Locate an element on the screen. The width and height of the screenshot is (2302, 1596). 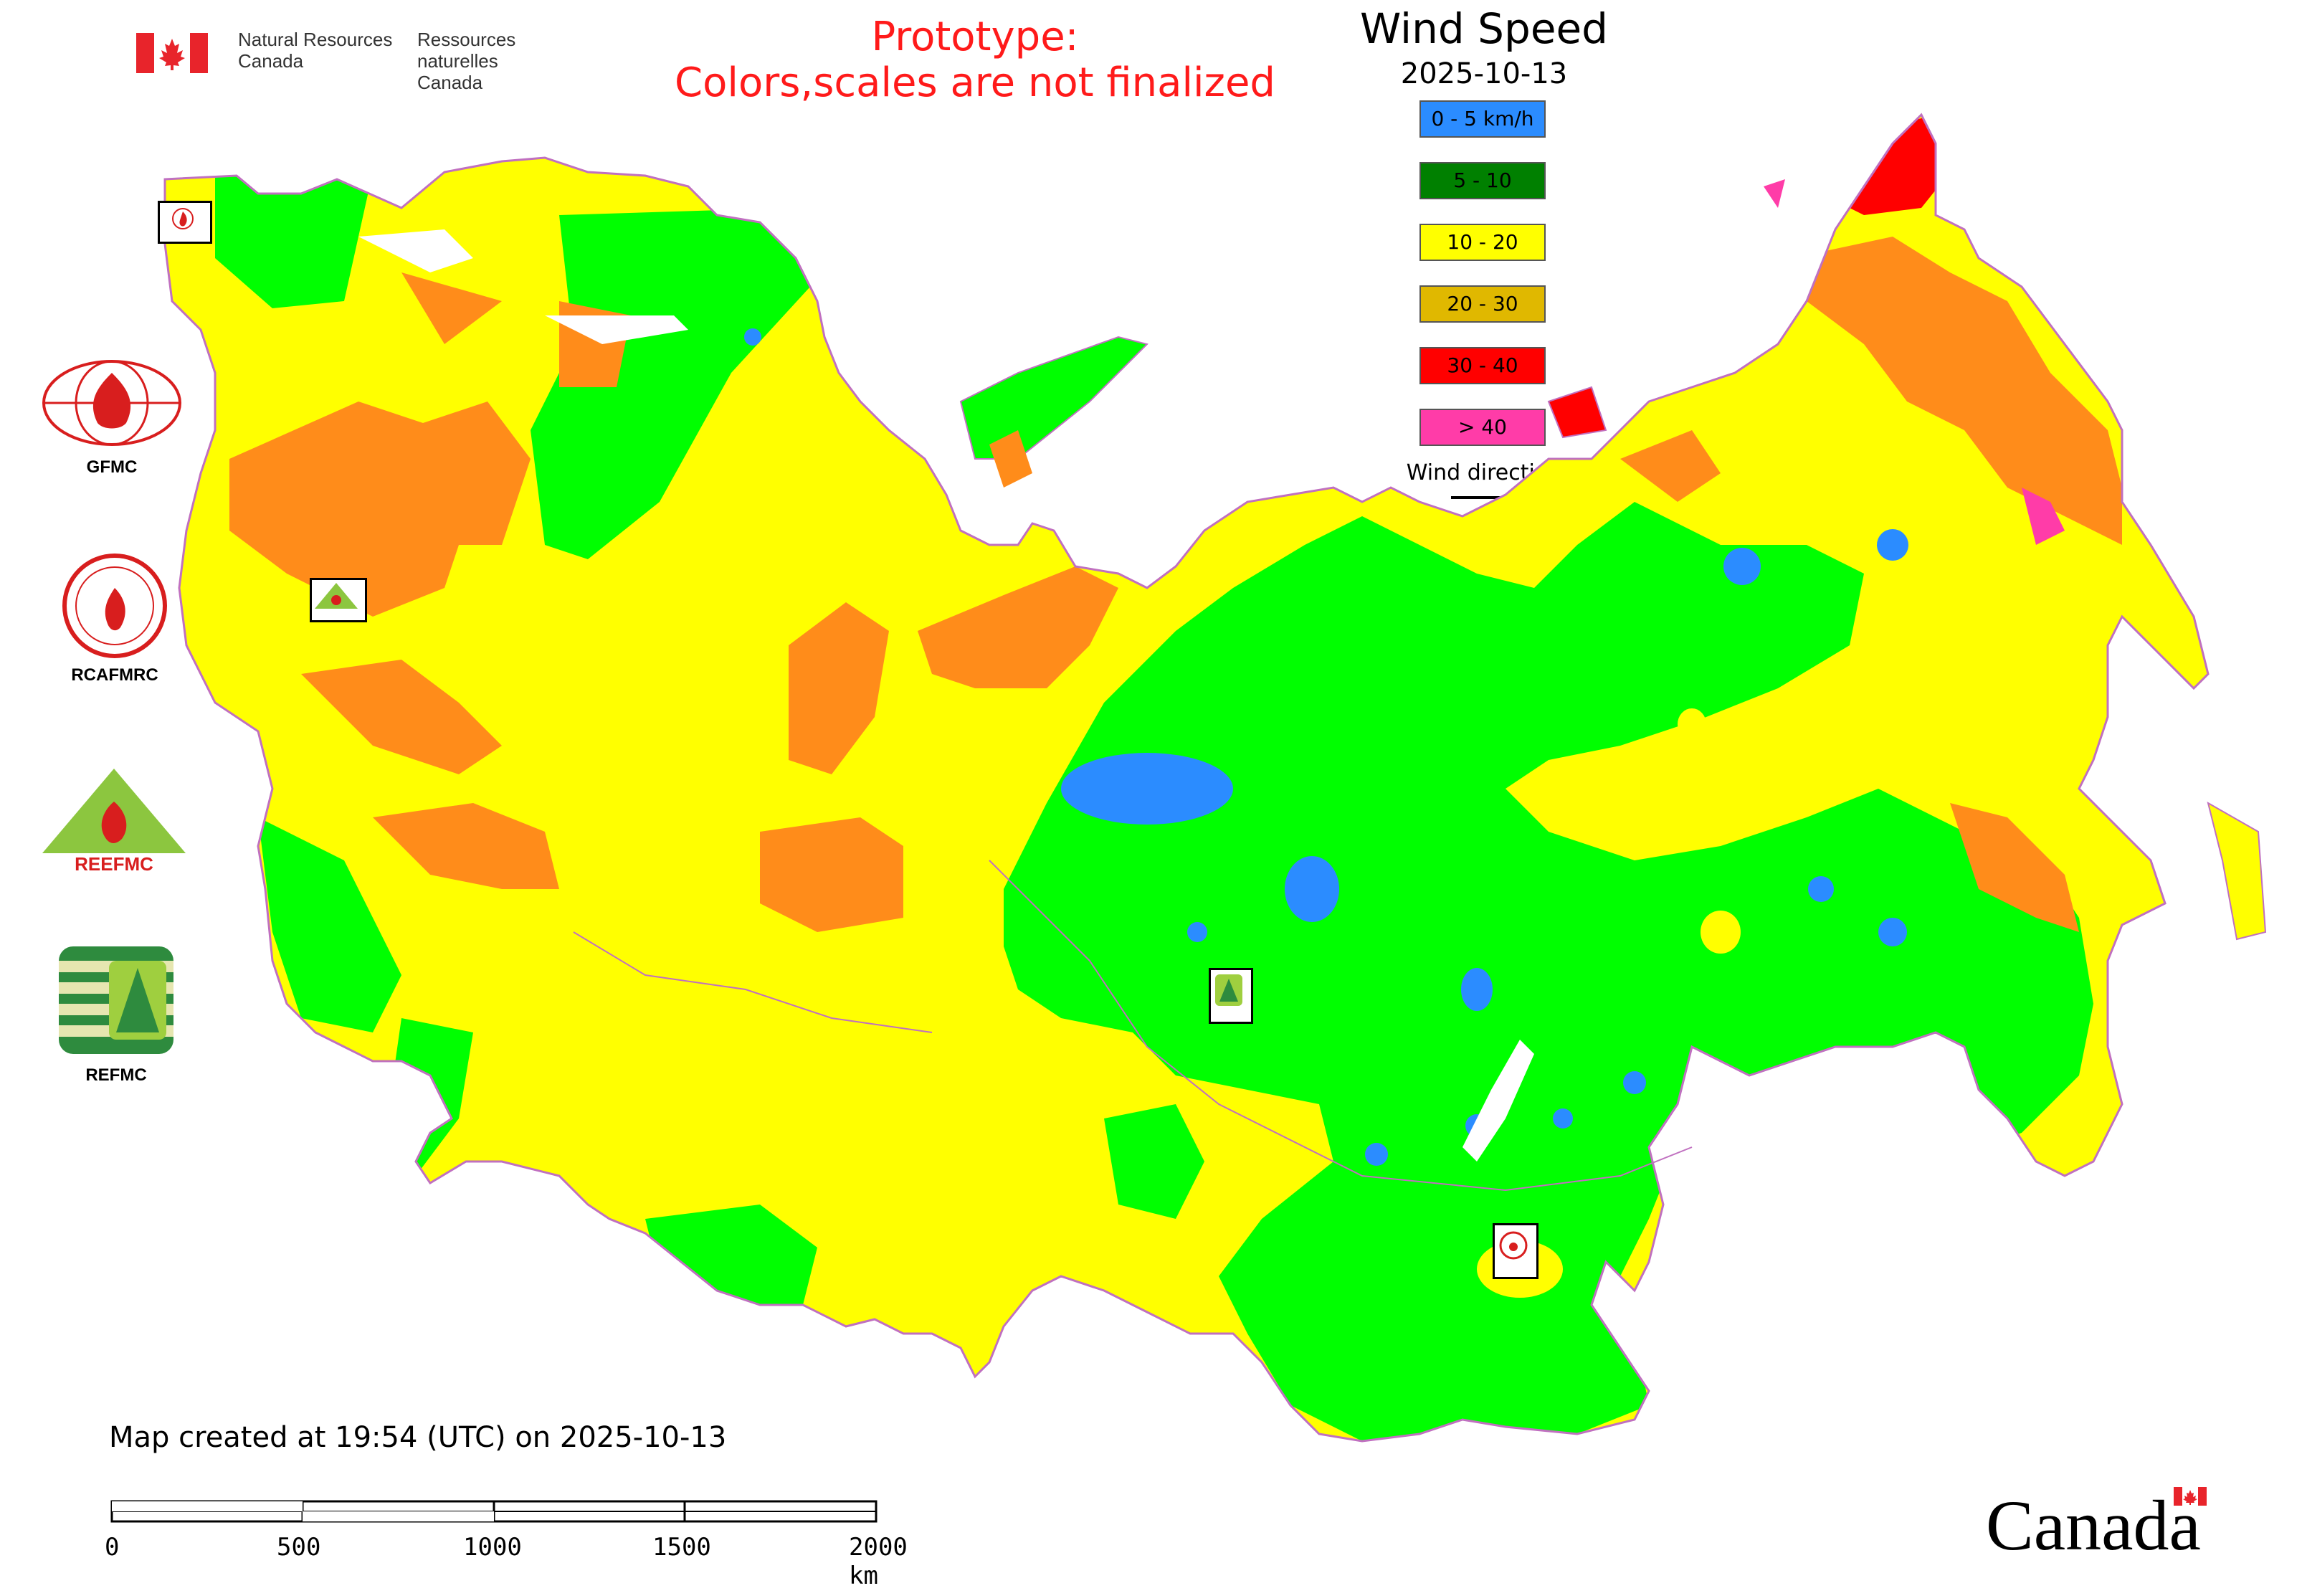
legend-label-light: 5 - 10 is located at coordinates (1483, 180).